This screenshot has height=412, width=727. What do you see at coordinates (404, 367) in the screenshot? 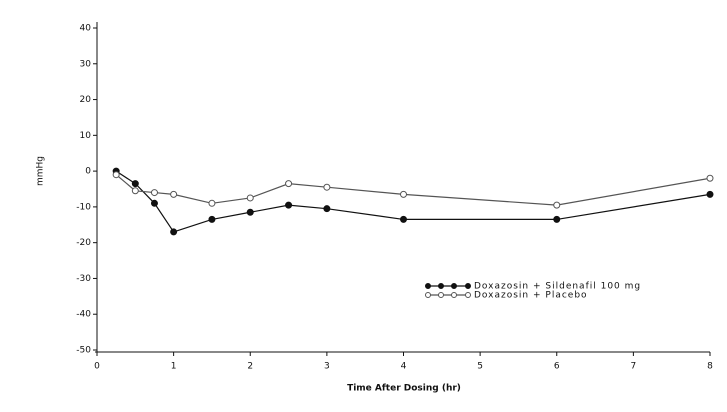
I see `x-tick-label: 4` at bounding box center [404, 367].